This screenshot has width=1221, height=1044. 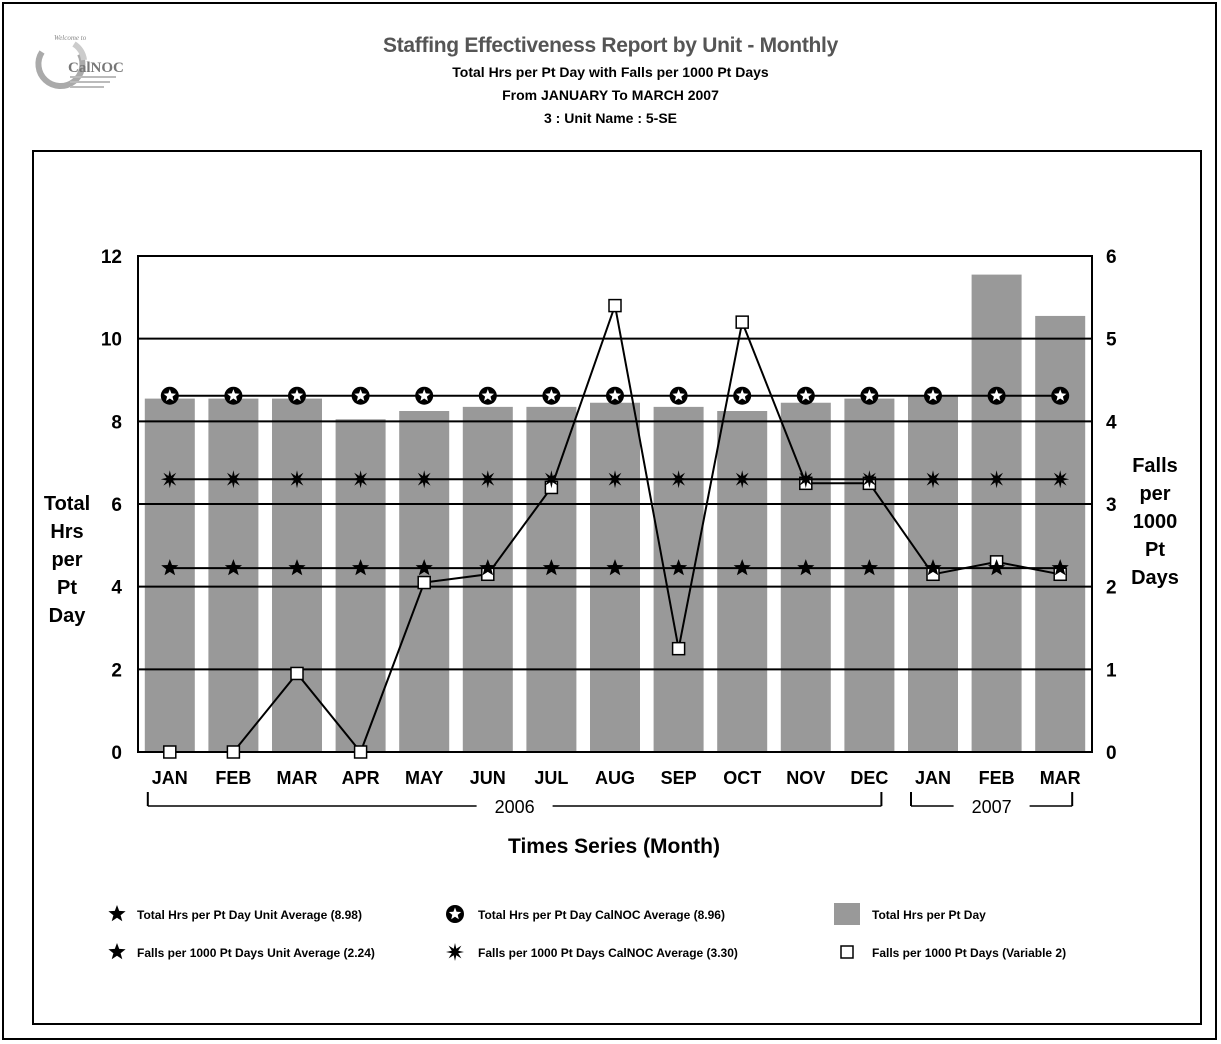 I want to click on y-left-tick-label: 4, so click(x=116, y=588).